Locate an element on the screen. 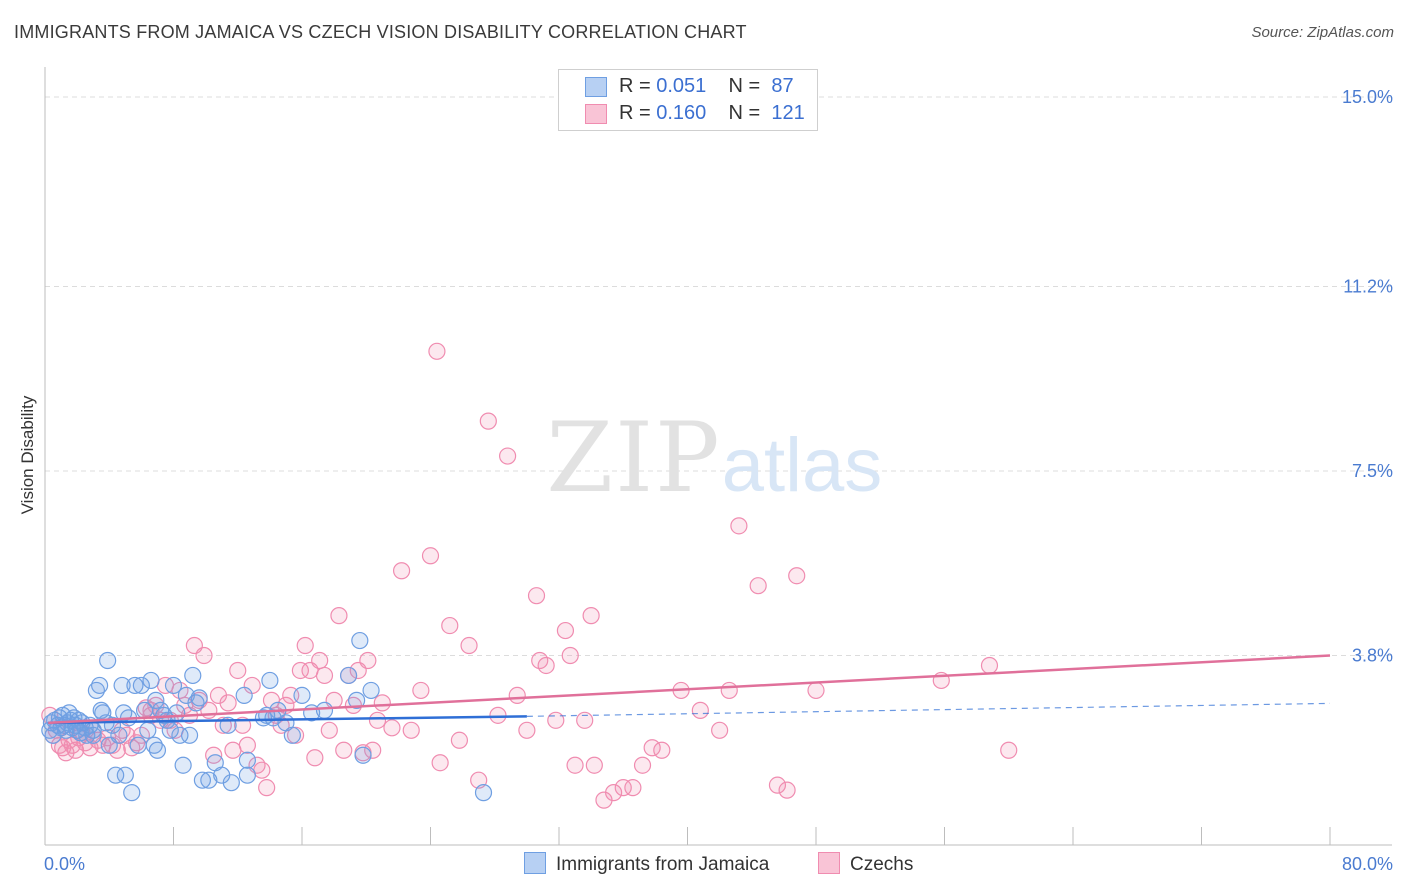 The width and height of the screenshot is (1406, 892). watermark-atlas: atlas is located at coordinates (802, 465).